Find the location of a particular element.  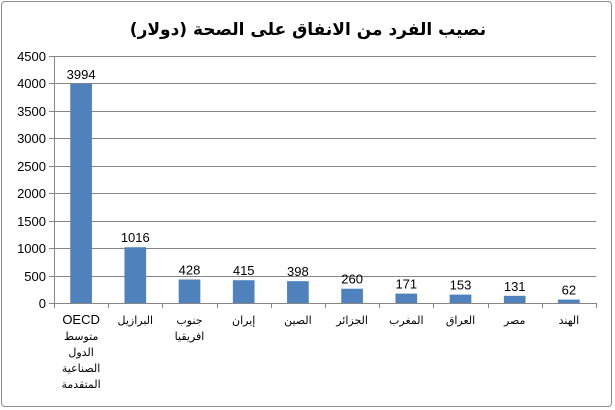

y-tick-label: 3500 is located at coordinates (31, 111).